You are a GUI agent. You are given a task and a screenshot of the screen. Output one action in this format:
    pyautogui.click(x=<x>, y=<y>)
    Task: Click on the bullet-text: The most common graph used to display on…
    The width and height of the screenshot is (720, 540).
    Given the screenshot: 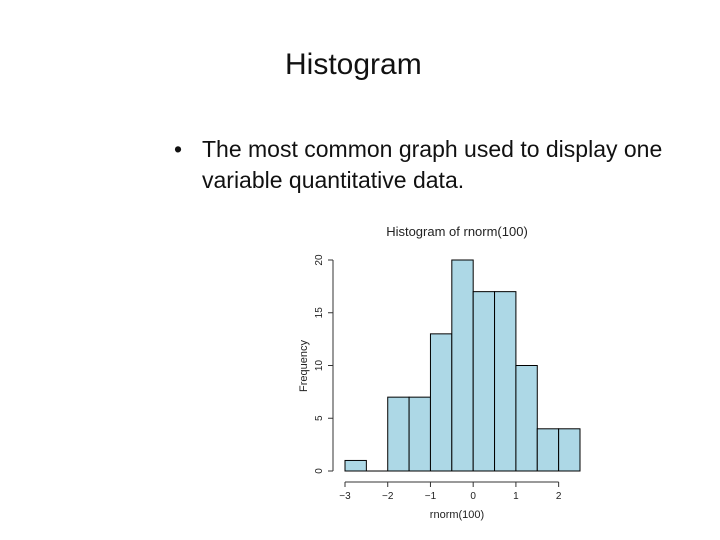 What is the action you would take?
    pyautogui.click(x=432, y=164)
    